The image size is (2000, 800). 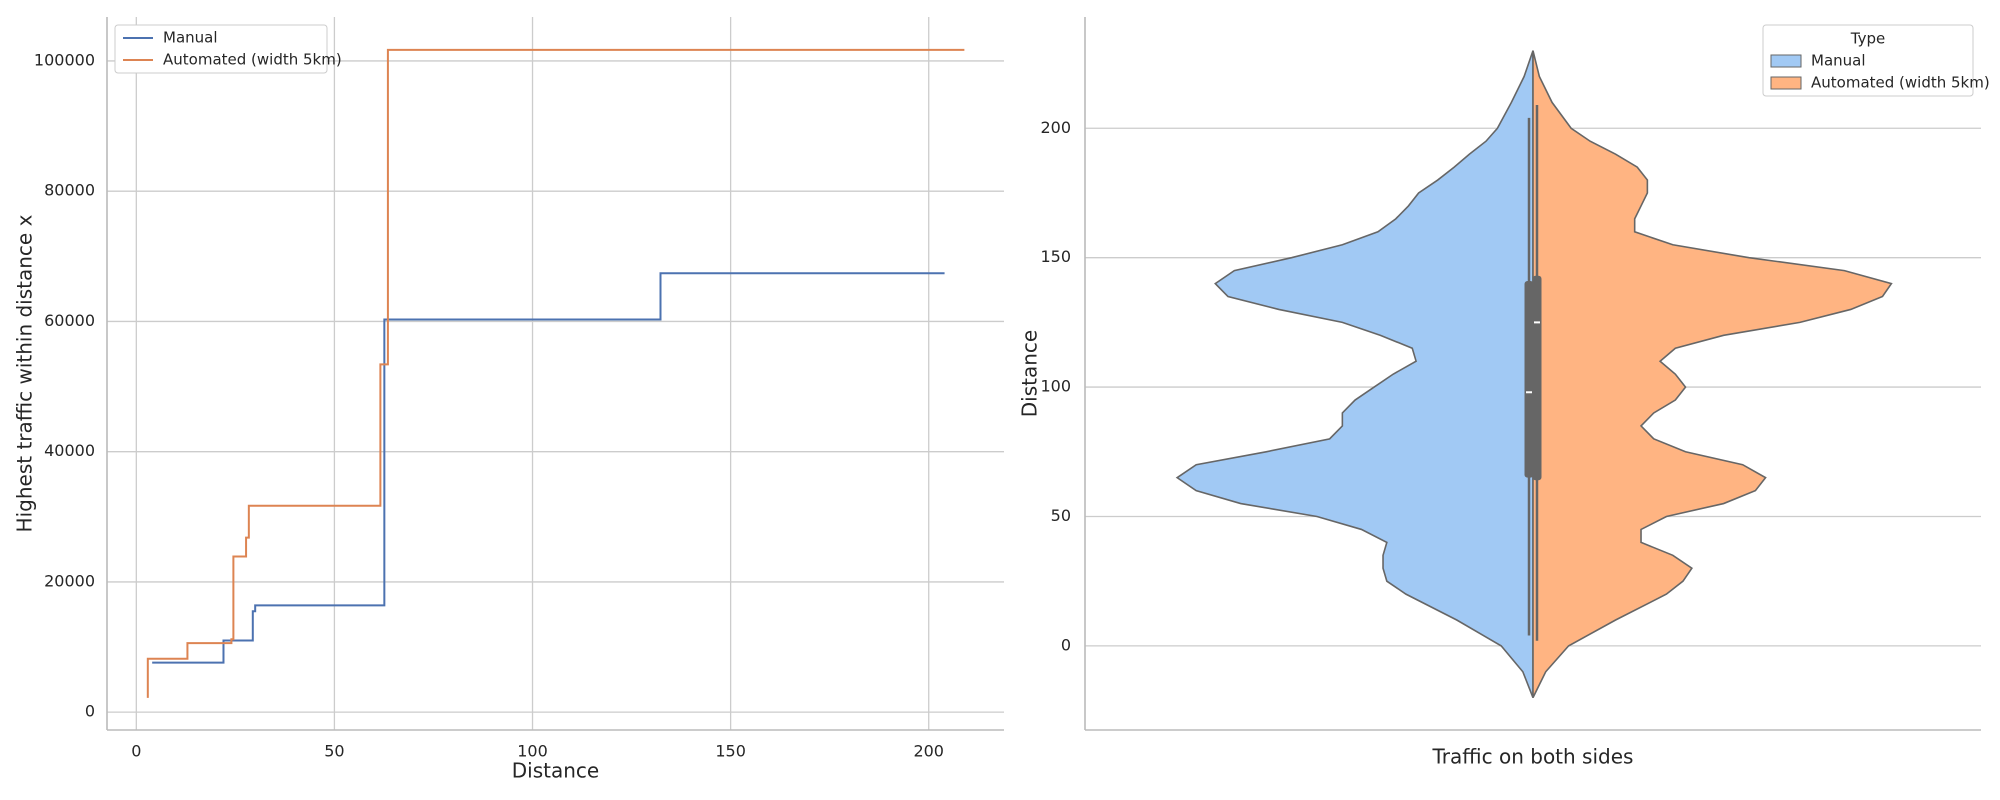 What do you see at coordinates (69, 320) in the screenshot?
I see `y-tick-label: 60000` at bounding box center [69, 320].